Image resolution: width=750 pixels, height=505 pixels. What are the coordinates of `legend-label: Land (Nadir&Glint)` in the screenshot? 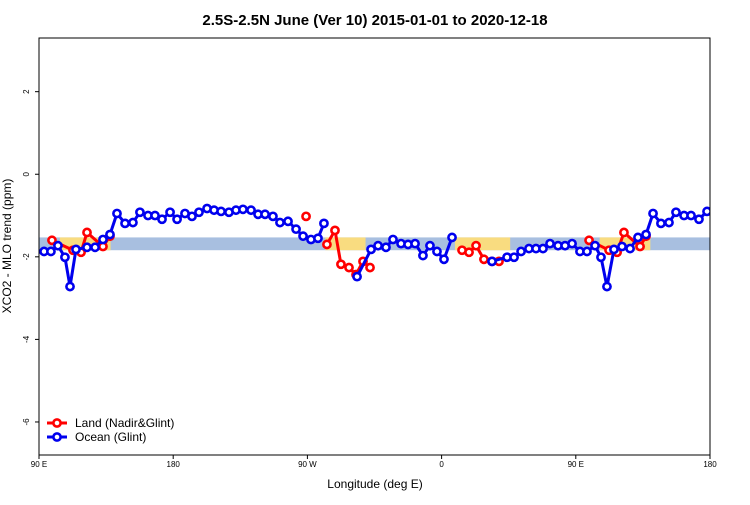 It's located at (124, 423).